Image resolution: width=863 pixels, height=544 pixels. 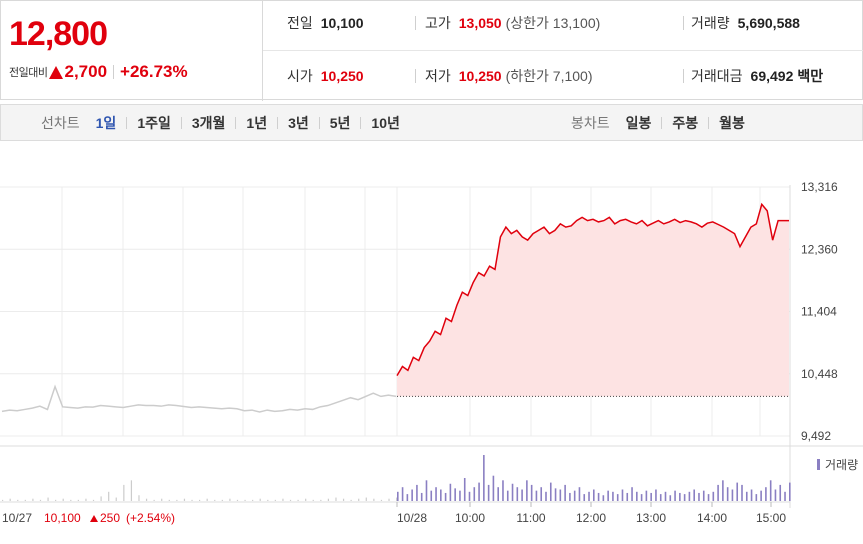 What do you see at coordinates (685, 122) in the screenshot?
I see `tab-weekly: 주봉` at bounding box center [685, 122].